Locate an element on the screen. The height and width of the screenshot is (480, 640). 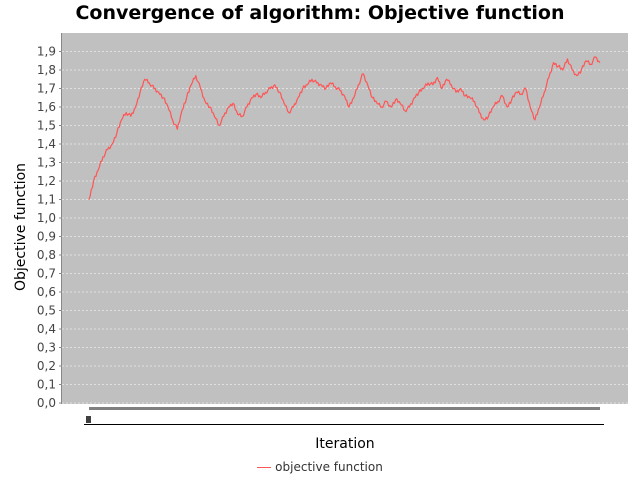
y-tick-label: 1,4 is located at coordinates (46, 144).